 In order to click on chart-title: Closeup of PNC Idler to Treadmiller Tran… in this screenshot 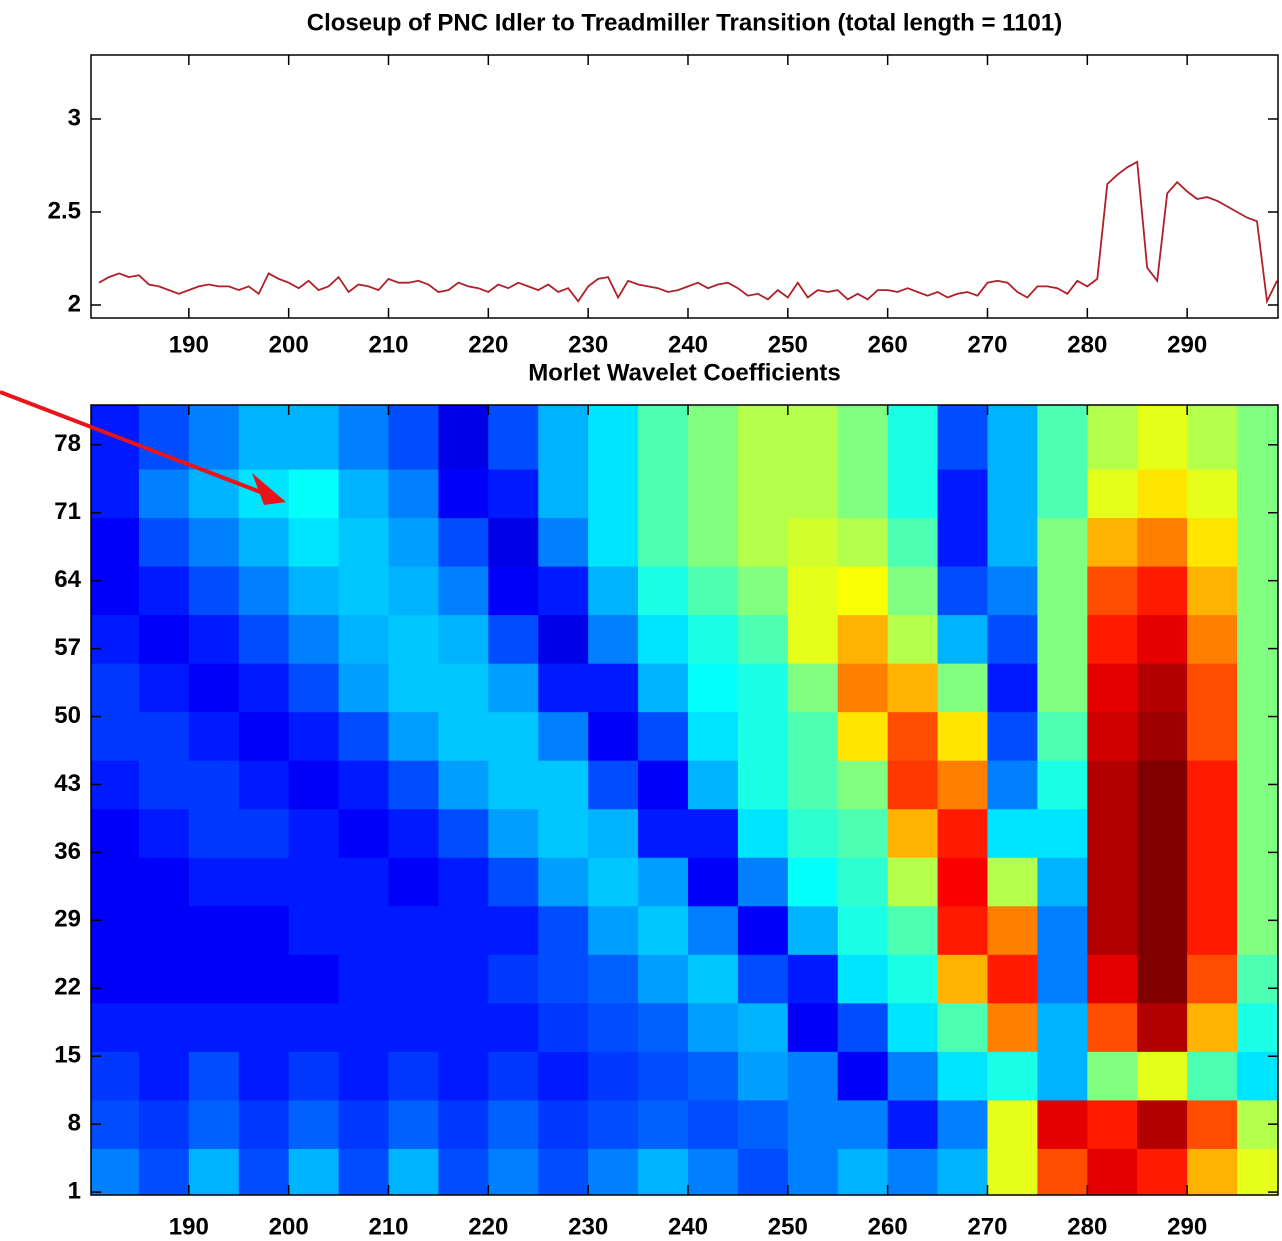, I will do `click(684, 22)`.